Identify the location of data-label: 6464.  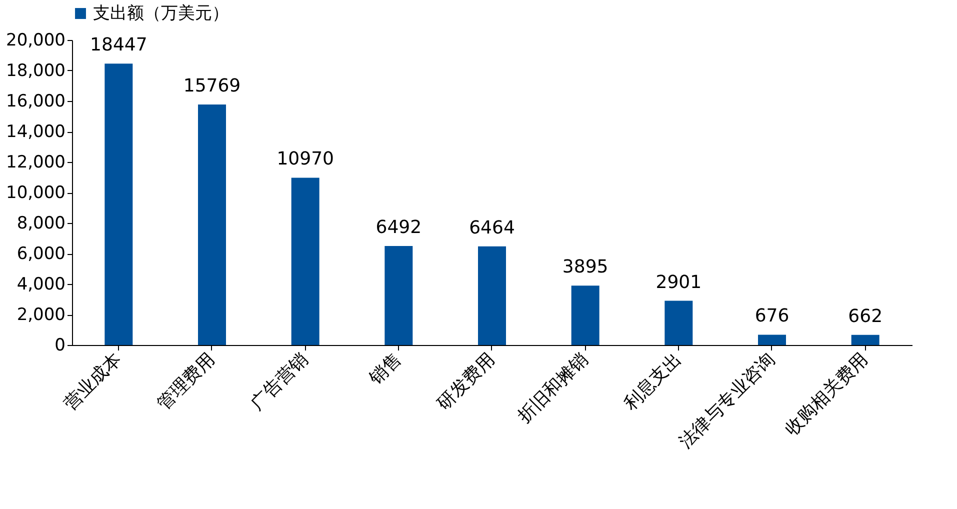
(492, 227).